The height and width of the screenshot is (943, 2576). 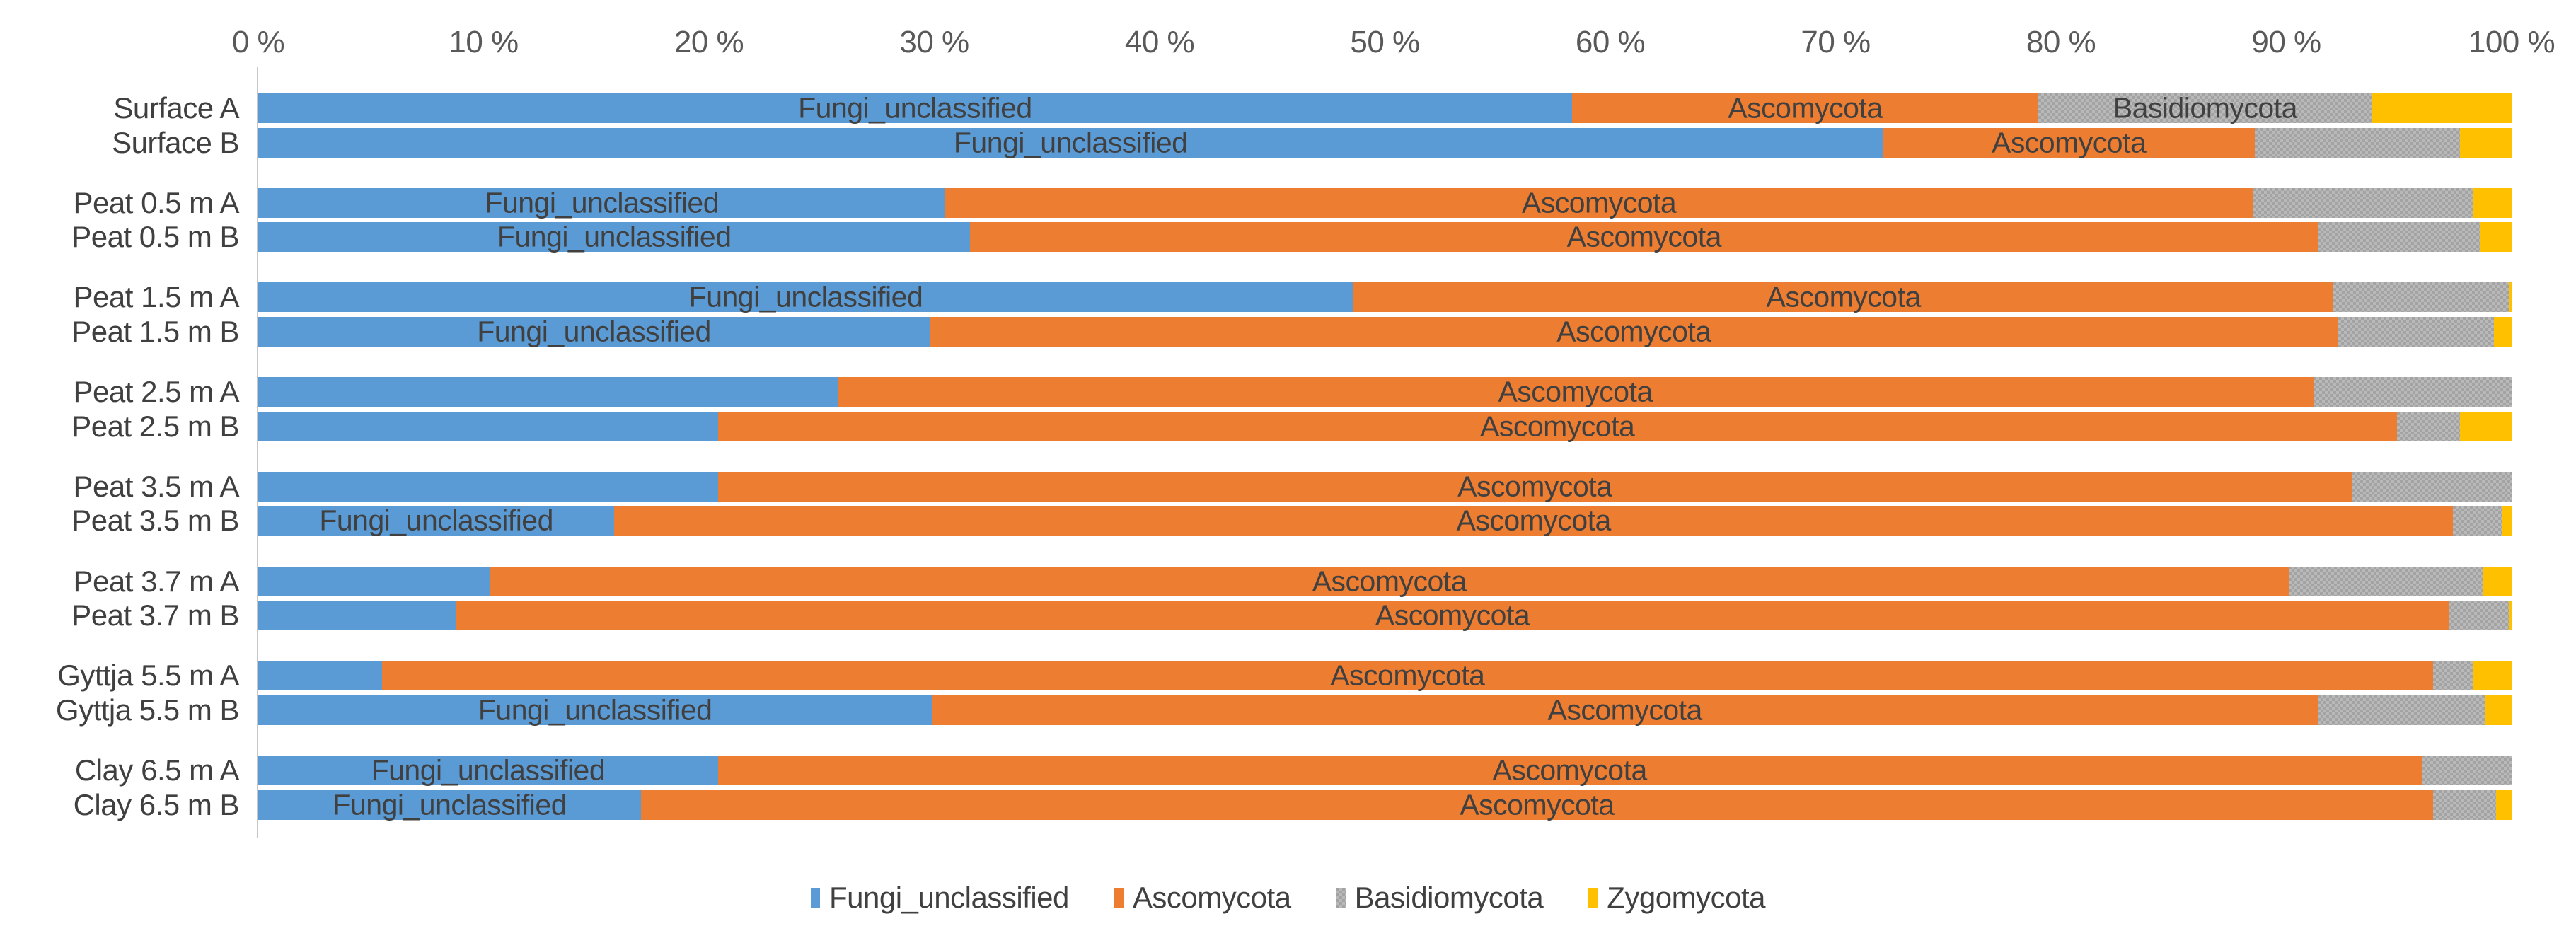 I want to click on legend-item-fungi_unclassified: Fungi_unclassified, so click(x=940, y=898).